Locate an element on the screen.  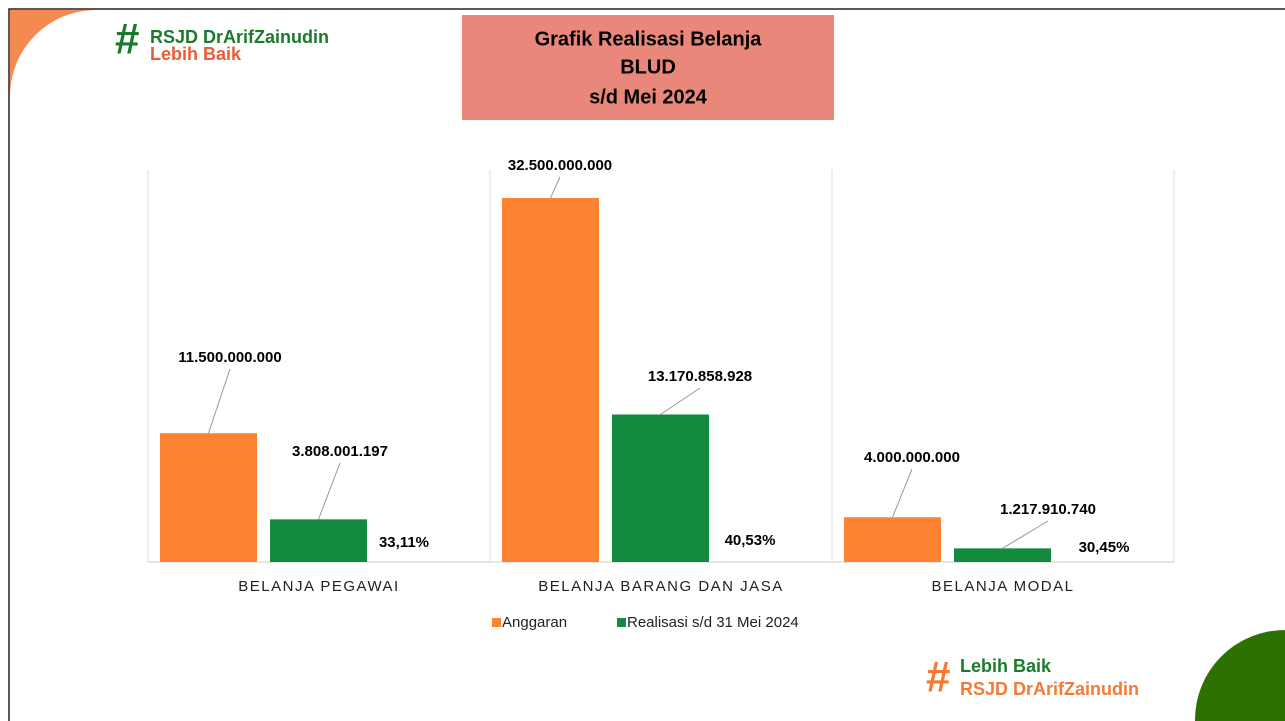
data-label: 4.000.000.000 is located at coordinates (912, 457).